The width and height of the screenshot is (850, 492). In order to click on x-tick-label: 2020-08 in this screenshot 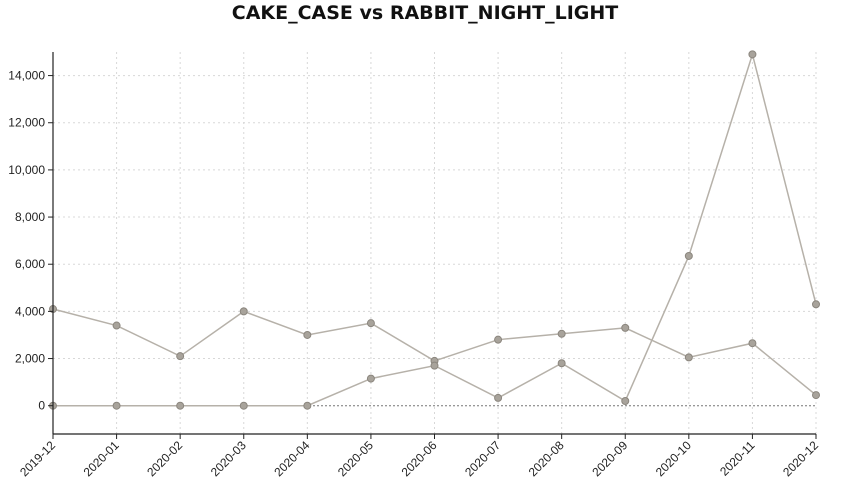, I will do `click(546, 458)`.